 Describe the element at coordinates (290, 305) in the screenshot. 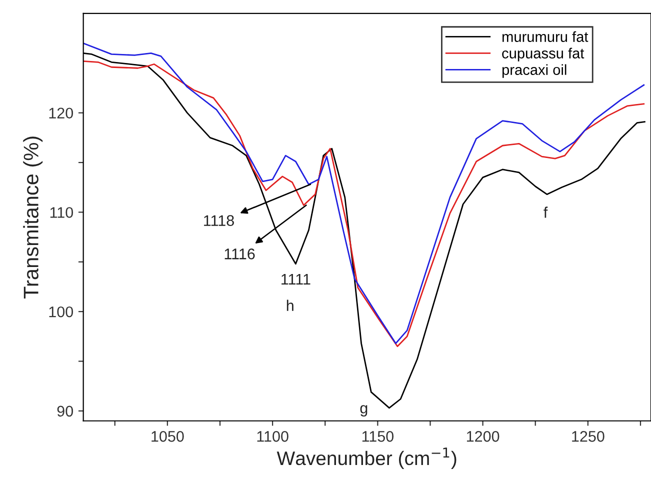

I see `annotation: h` at that location.